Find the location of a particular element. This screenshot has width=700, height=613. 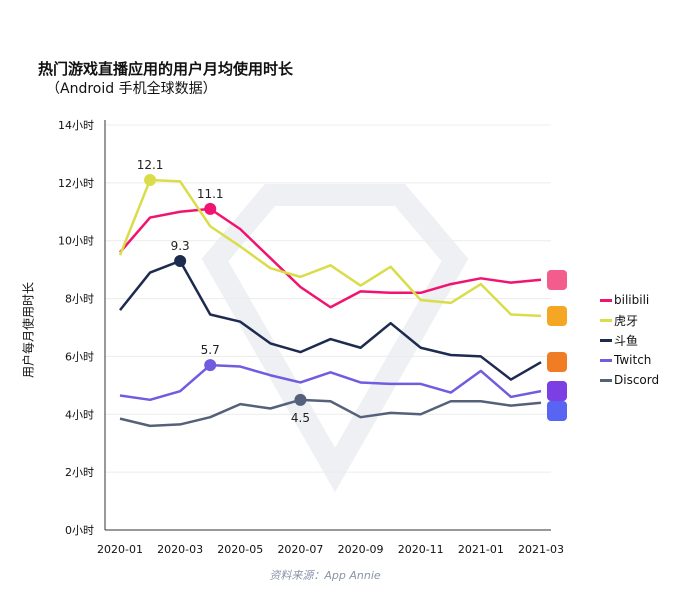

legend-label: bilibili is located at coordinates (632, 300).